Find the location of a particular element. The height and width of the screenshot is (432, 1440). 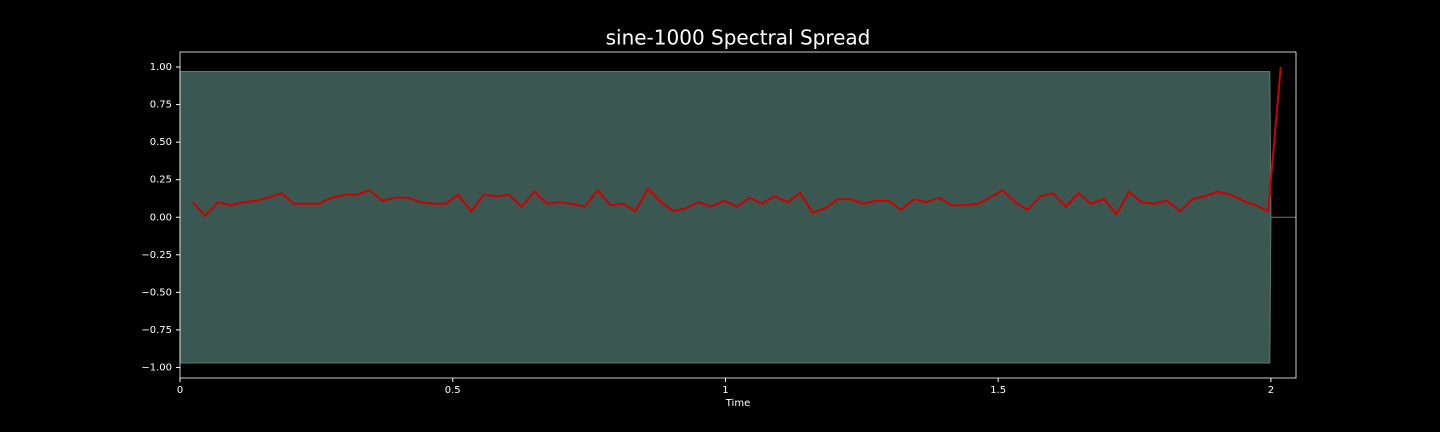

x-tick-label: 1 is located at coordinates (725, 390).